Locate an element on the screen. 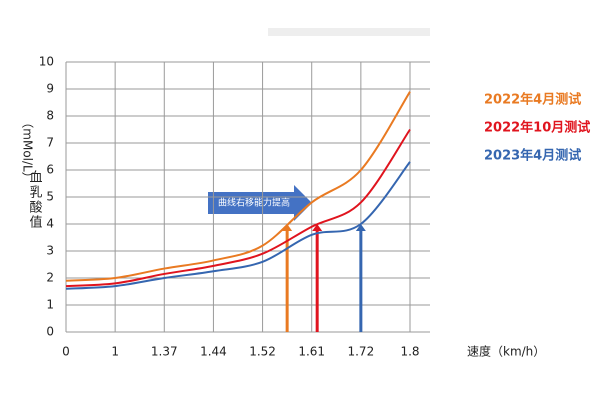  y-tick-label: 0 is located at coordinates (50, 332).